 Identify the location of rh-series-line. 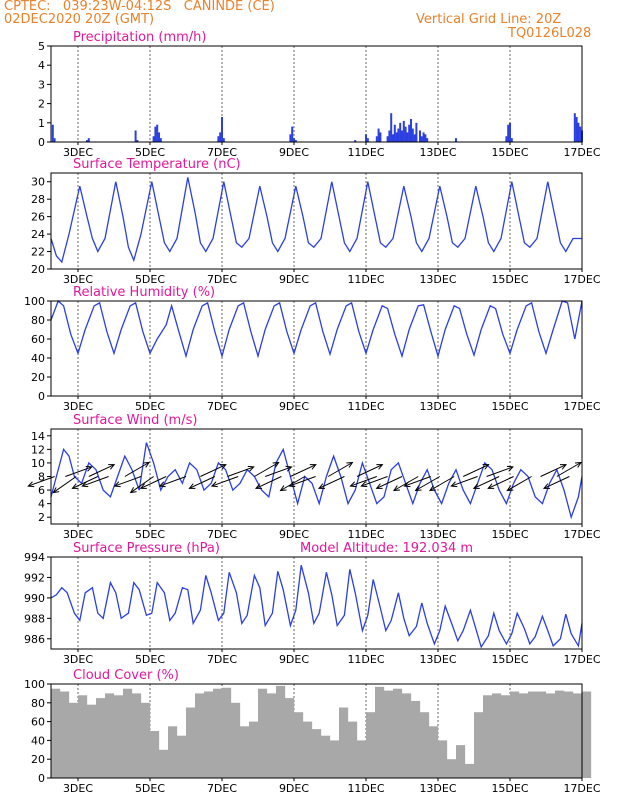
(316, 329).